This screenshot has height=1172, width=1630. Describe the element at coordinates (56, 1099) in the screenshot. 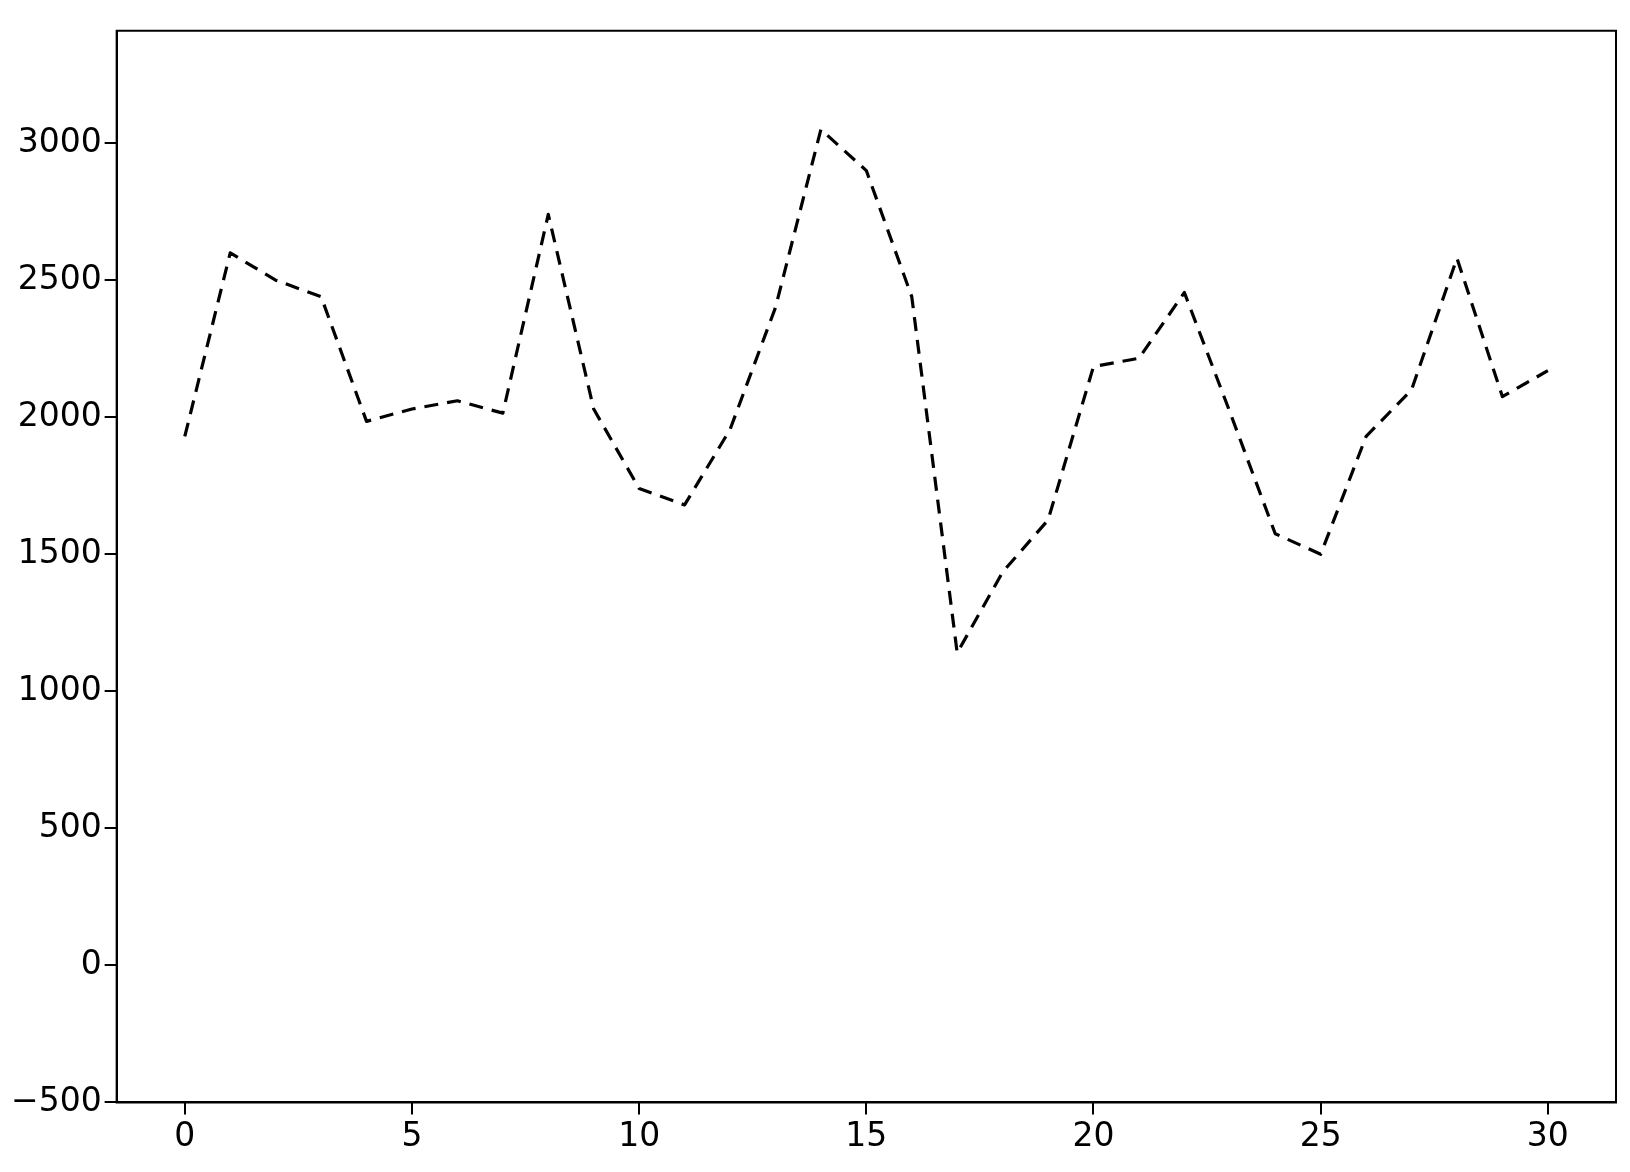

I see `y-tick-label: −500` at that location.